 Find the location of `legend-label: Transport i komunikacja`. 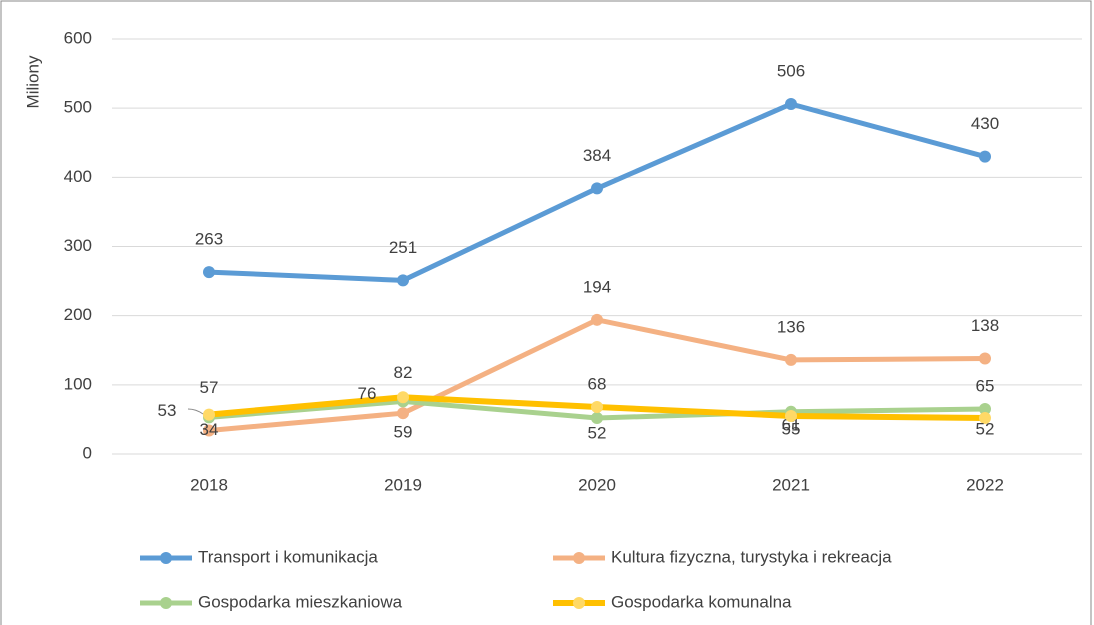

legend-label: Transport i komunikacja is located at coordinates (288, 556).